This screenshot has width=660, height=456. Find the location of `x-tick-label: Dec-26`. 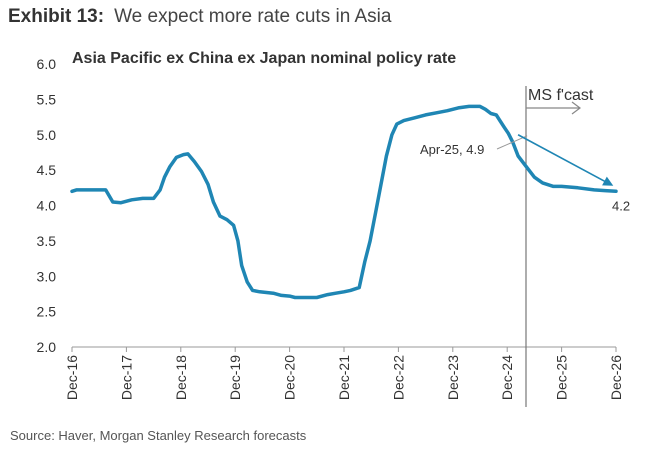

x-tick-label: Dec-26 is located at coordinates (616, 377).